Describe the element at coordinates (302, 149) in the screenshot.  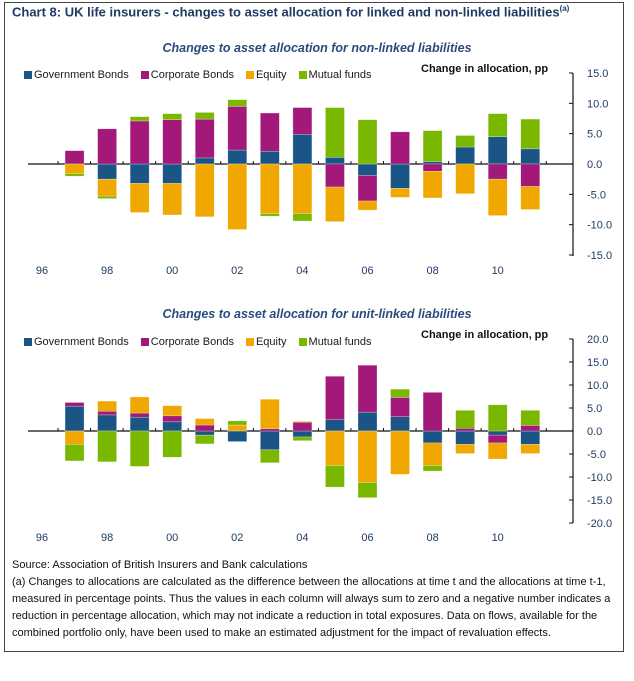
I see `top-bar-government-bonds-2004` at that location.